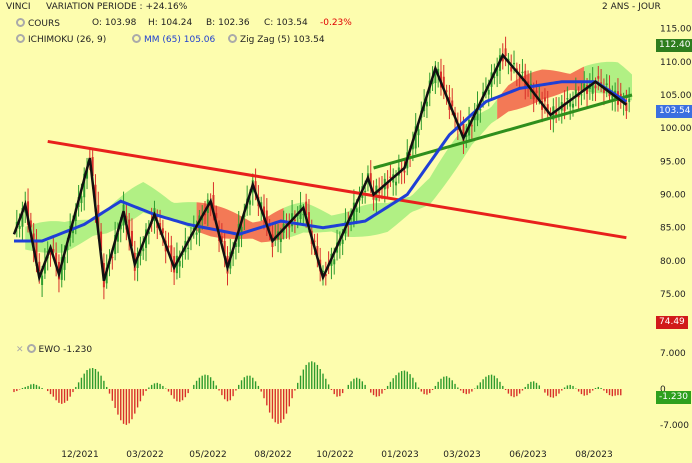  What do you see at coordinates (61, 39) in the screenshot?
I see `legend-ichimoku: ICHIMOKU (26, 9)` at bounding box center [61, 39].